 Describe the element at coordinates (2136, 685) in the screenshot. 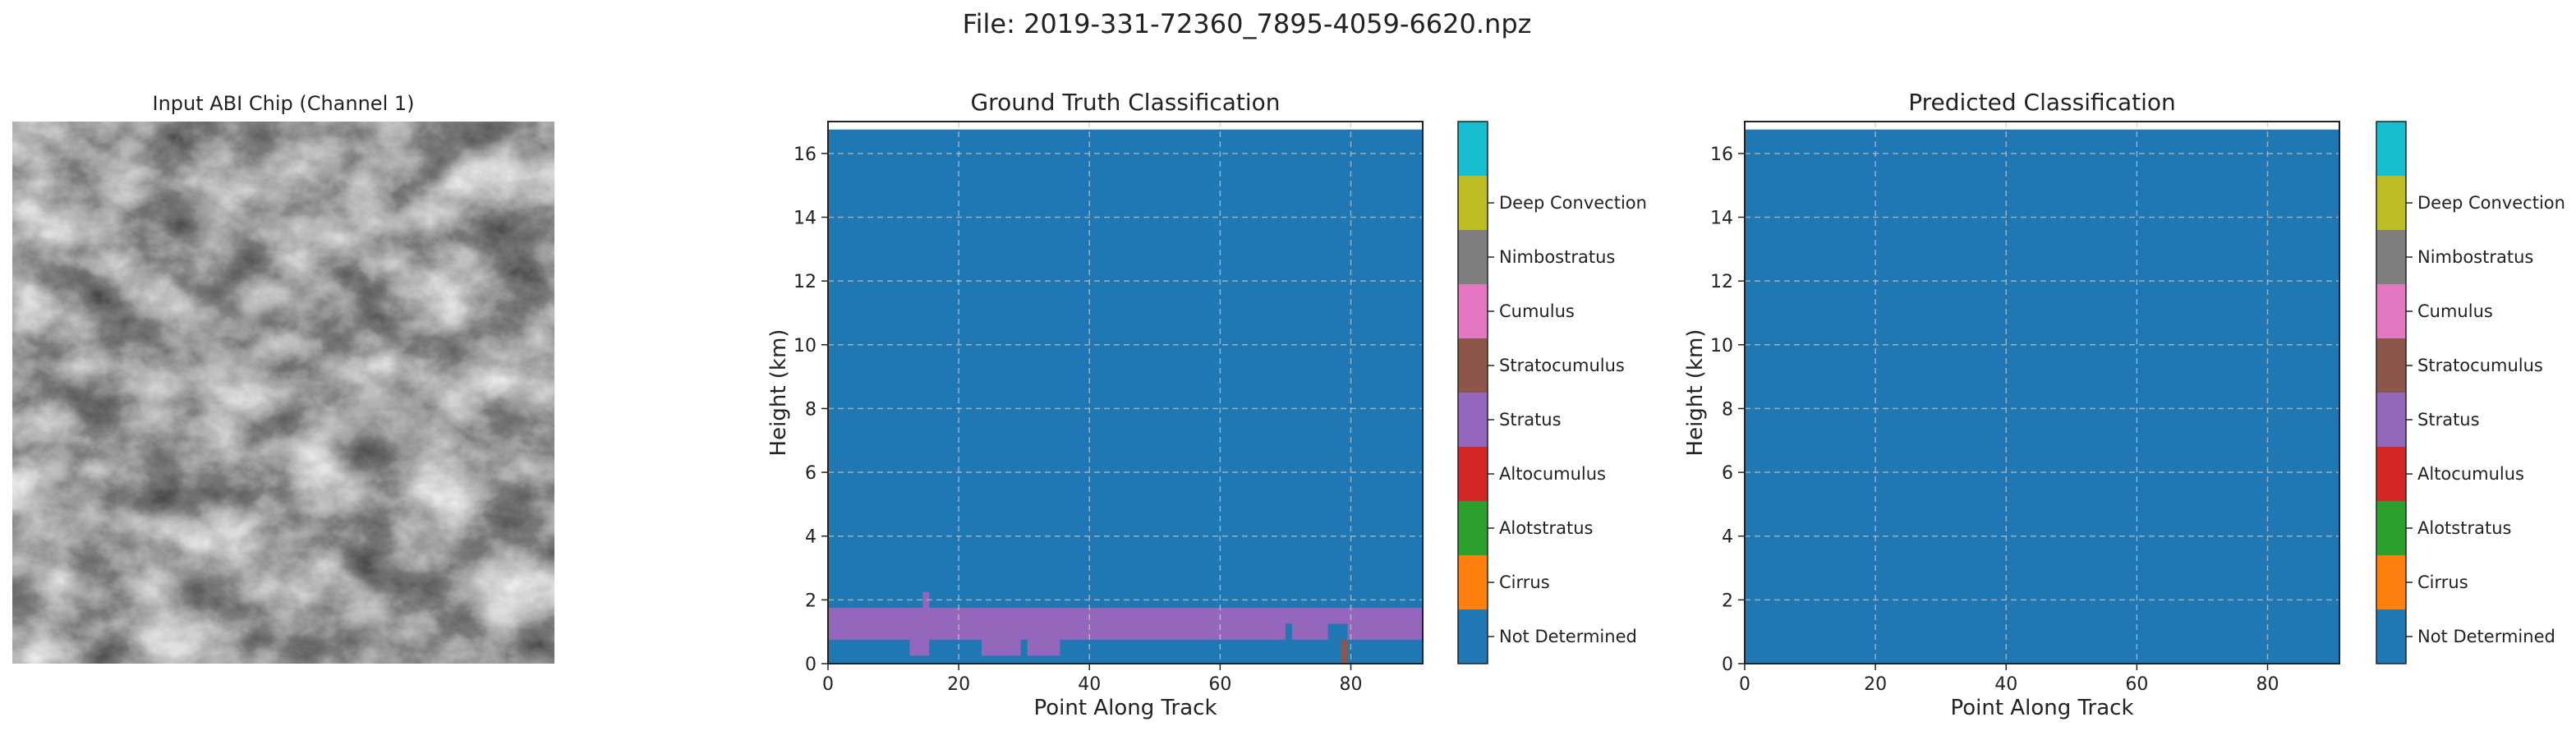

I see `predicted-x-tick-label-3: 60` at that location.